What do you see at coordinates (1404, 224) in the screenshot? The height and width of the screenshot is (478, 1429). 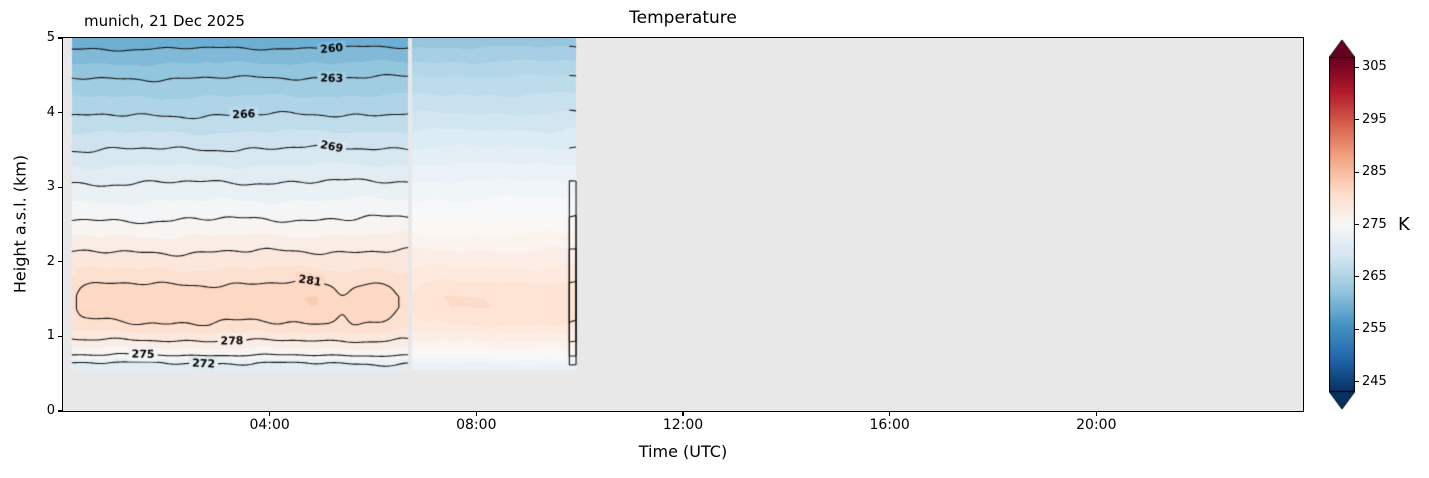 I see `colorbar-unit-label: K` at bounding box center [1404, 224].